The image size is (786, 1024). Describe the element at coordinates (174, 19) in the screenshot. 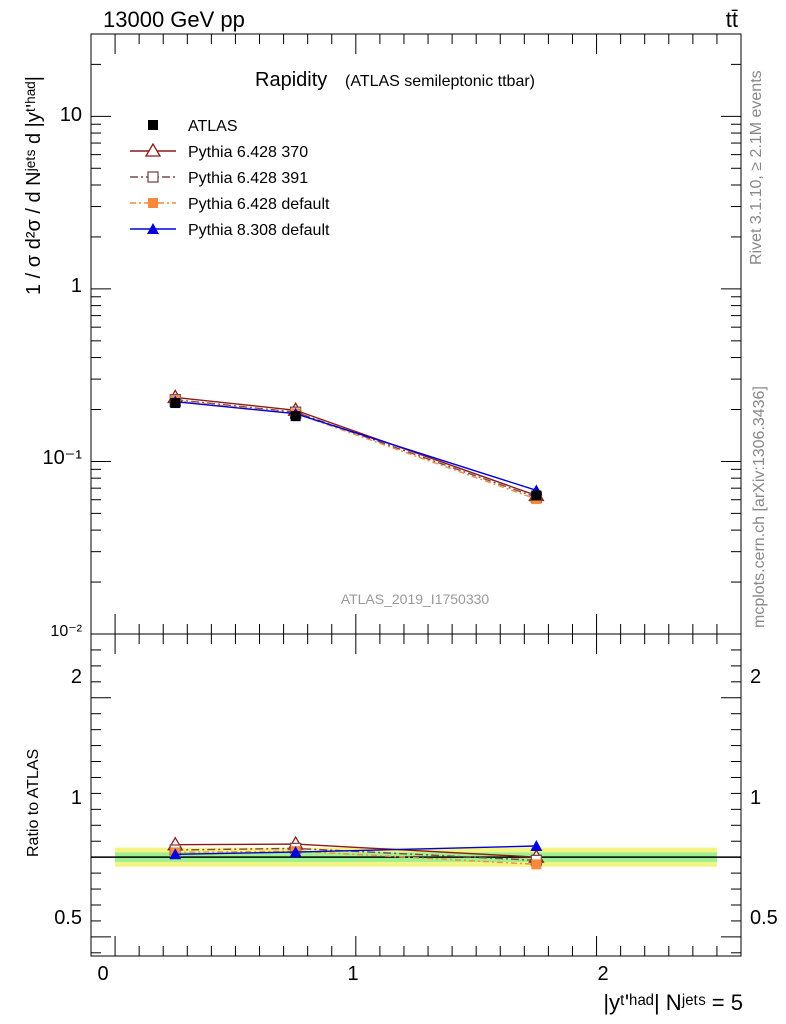

I see `header-left: 13000 GeV pp` at that location.